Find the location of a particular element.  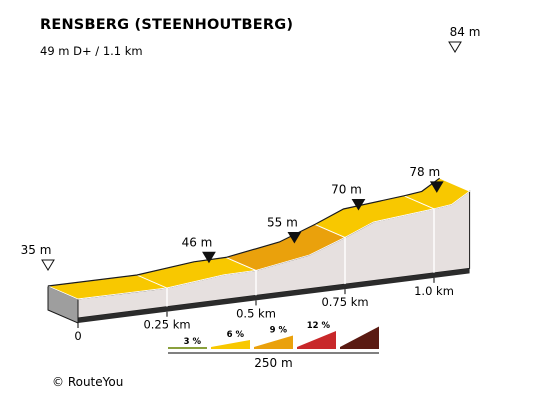

climb-summary: 49 m D+ / 1.1 km is located at coordinates (91, 51).